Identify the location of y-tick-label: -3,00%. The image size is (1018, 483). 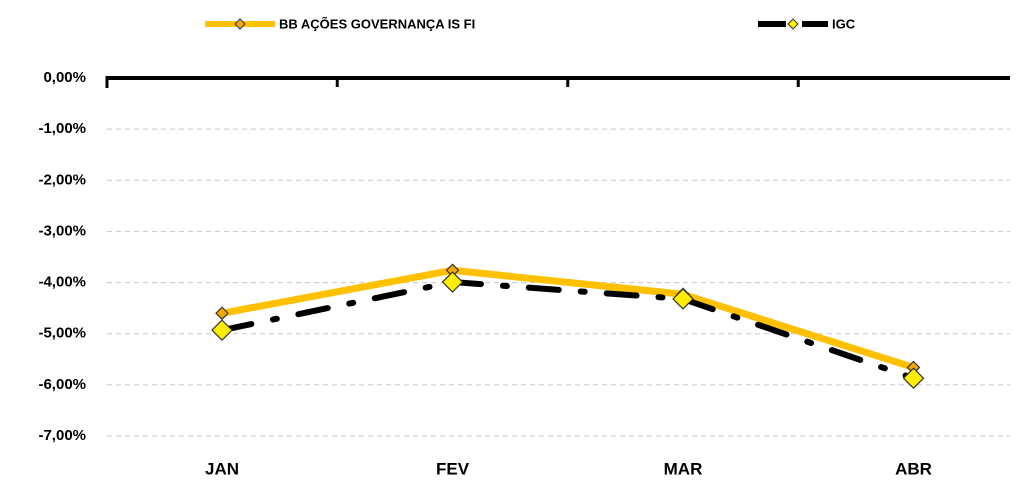
(62, 230).